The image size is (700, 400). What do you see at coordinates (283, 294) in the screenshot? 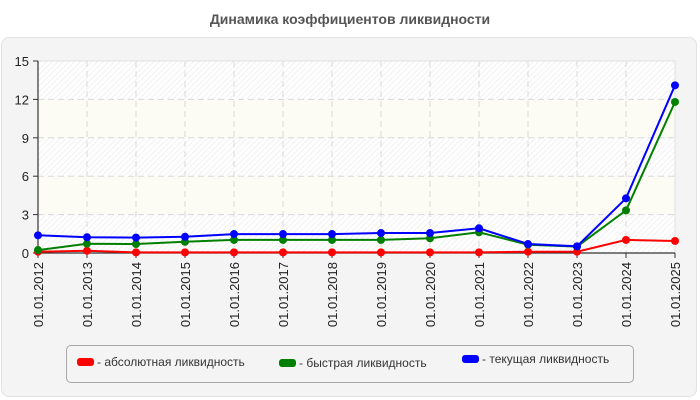
I see `svg-text: 01.01.2017` at bounding box center [283, 294].